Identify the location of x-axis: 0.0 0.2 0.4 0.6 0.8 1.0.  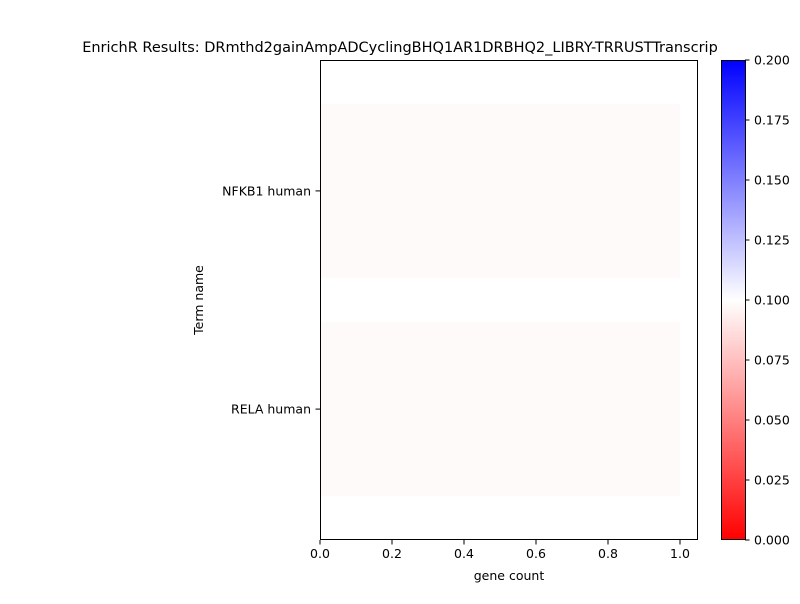
(500, 550).